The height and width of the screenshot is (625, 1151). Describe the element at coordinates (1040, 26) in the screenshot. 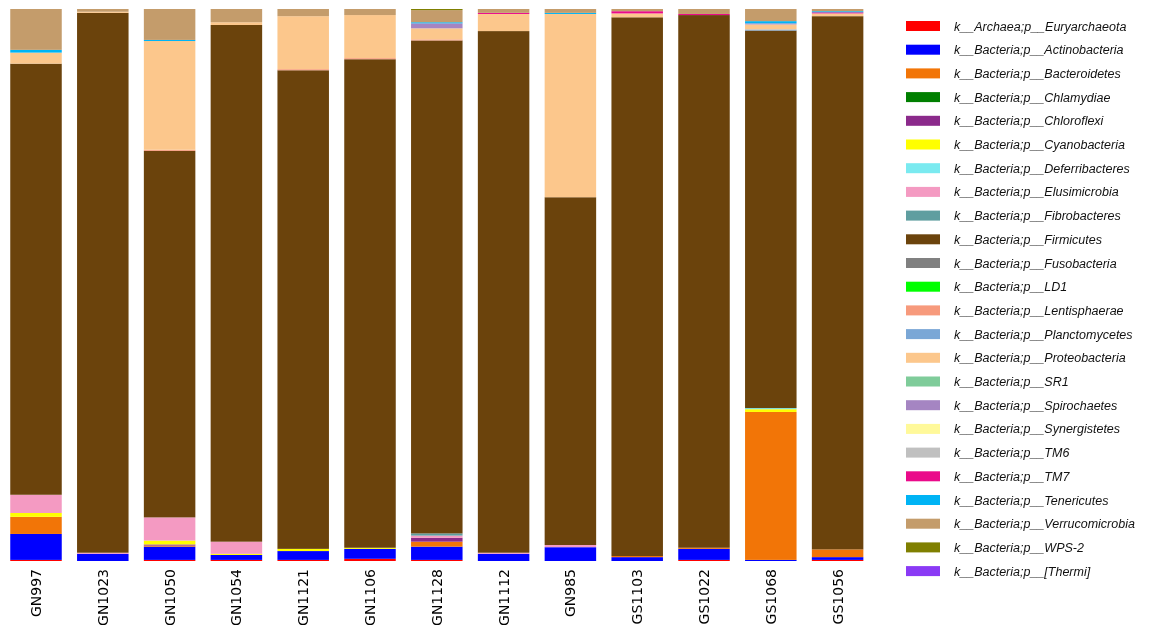

I see `legend-label: k__Archaea;p__Euryarchaeota` at that location.